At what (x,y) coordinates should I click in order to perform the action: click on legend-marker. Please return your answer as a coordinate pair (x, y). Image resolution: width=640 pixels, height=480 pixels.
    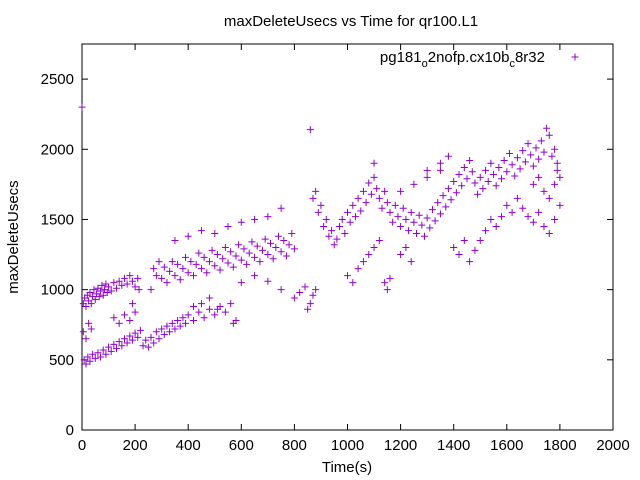
    Looking at the image, I should click on (575, 57).